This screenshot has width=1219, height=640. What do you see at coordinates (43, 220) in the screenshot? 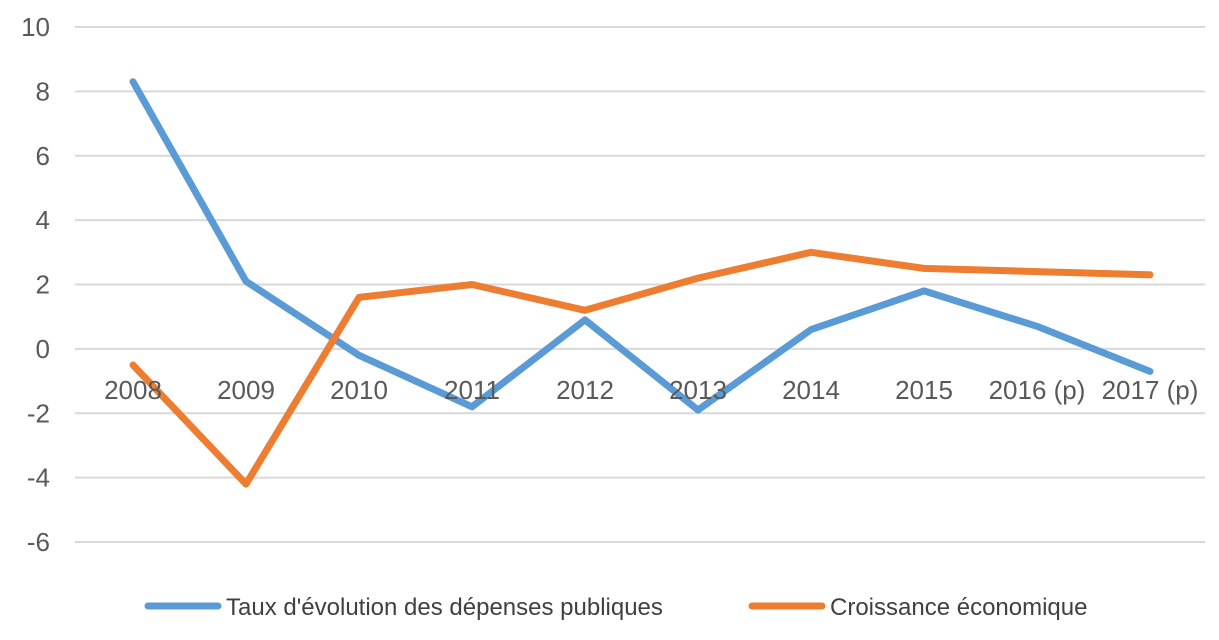
I see `y-tick-label: 4` at bounding box center [43, 220].